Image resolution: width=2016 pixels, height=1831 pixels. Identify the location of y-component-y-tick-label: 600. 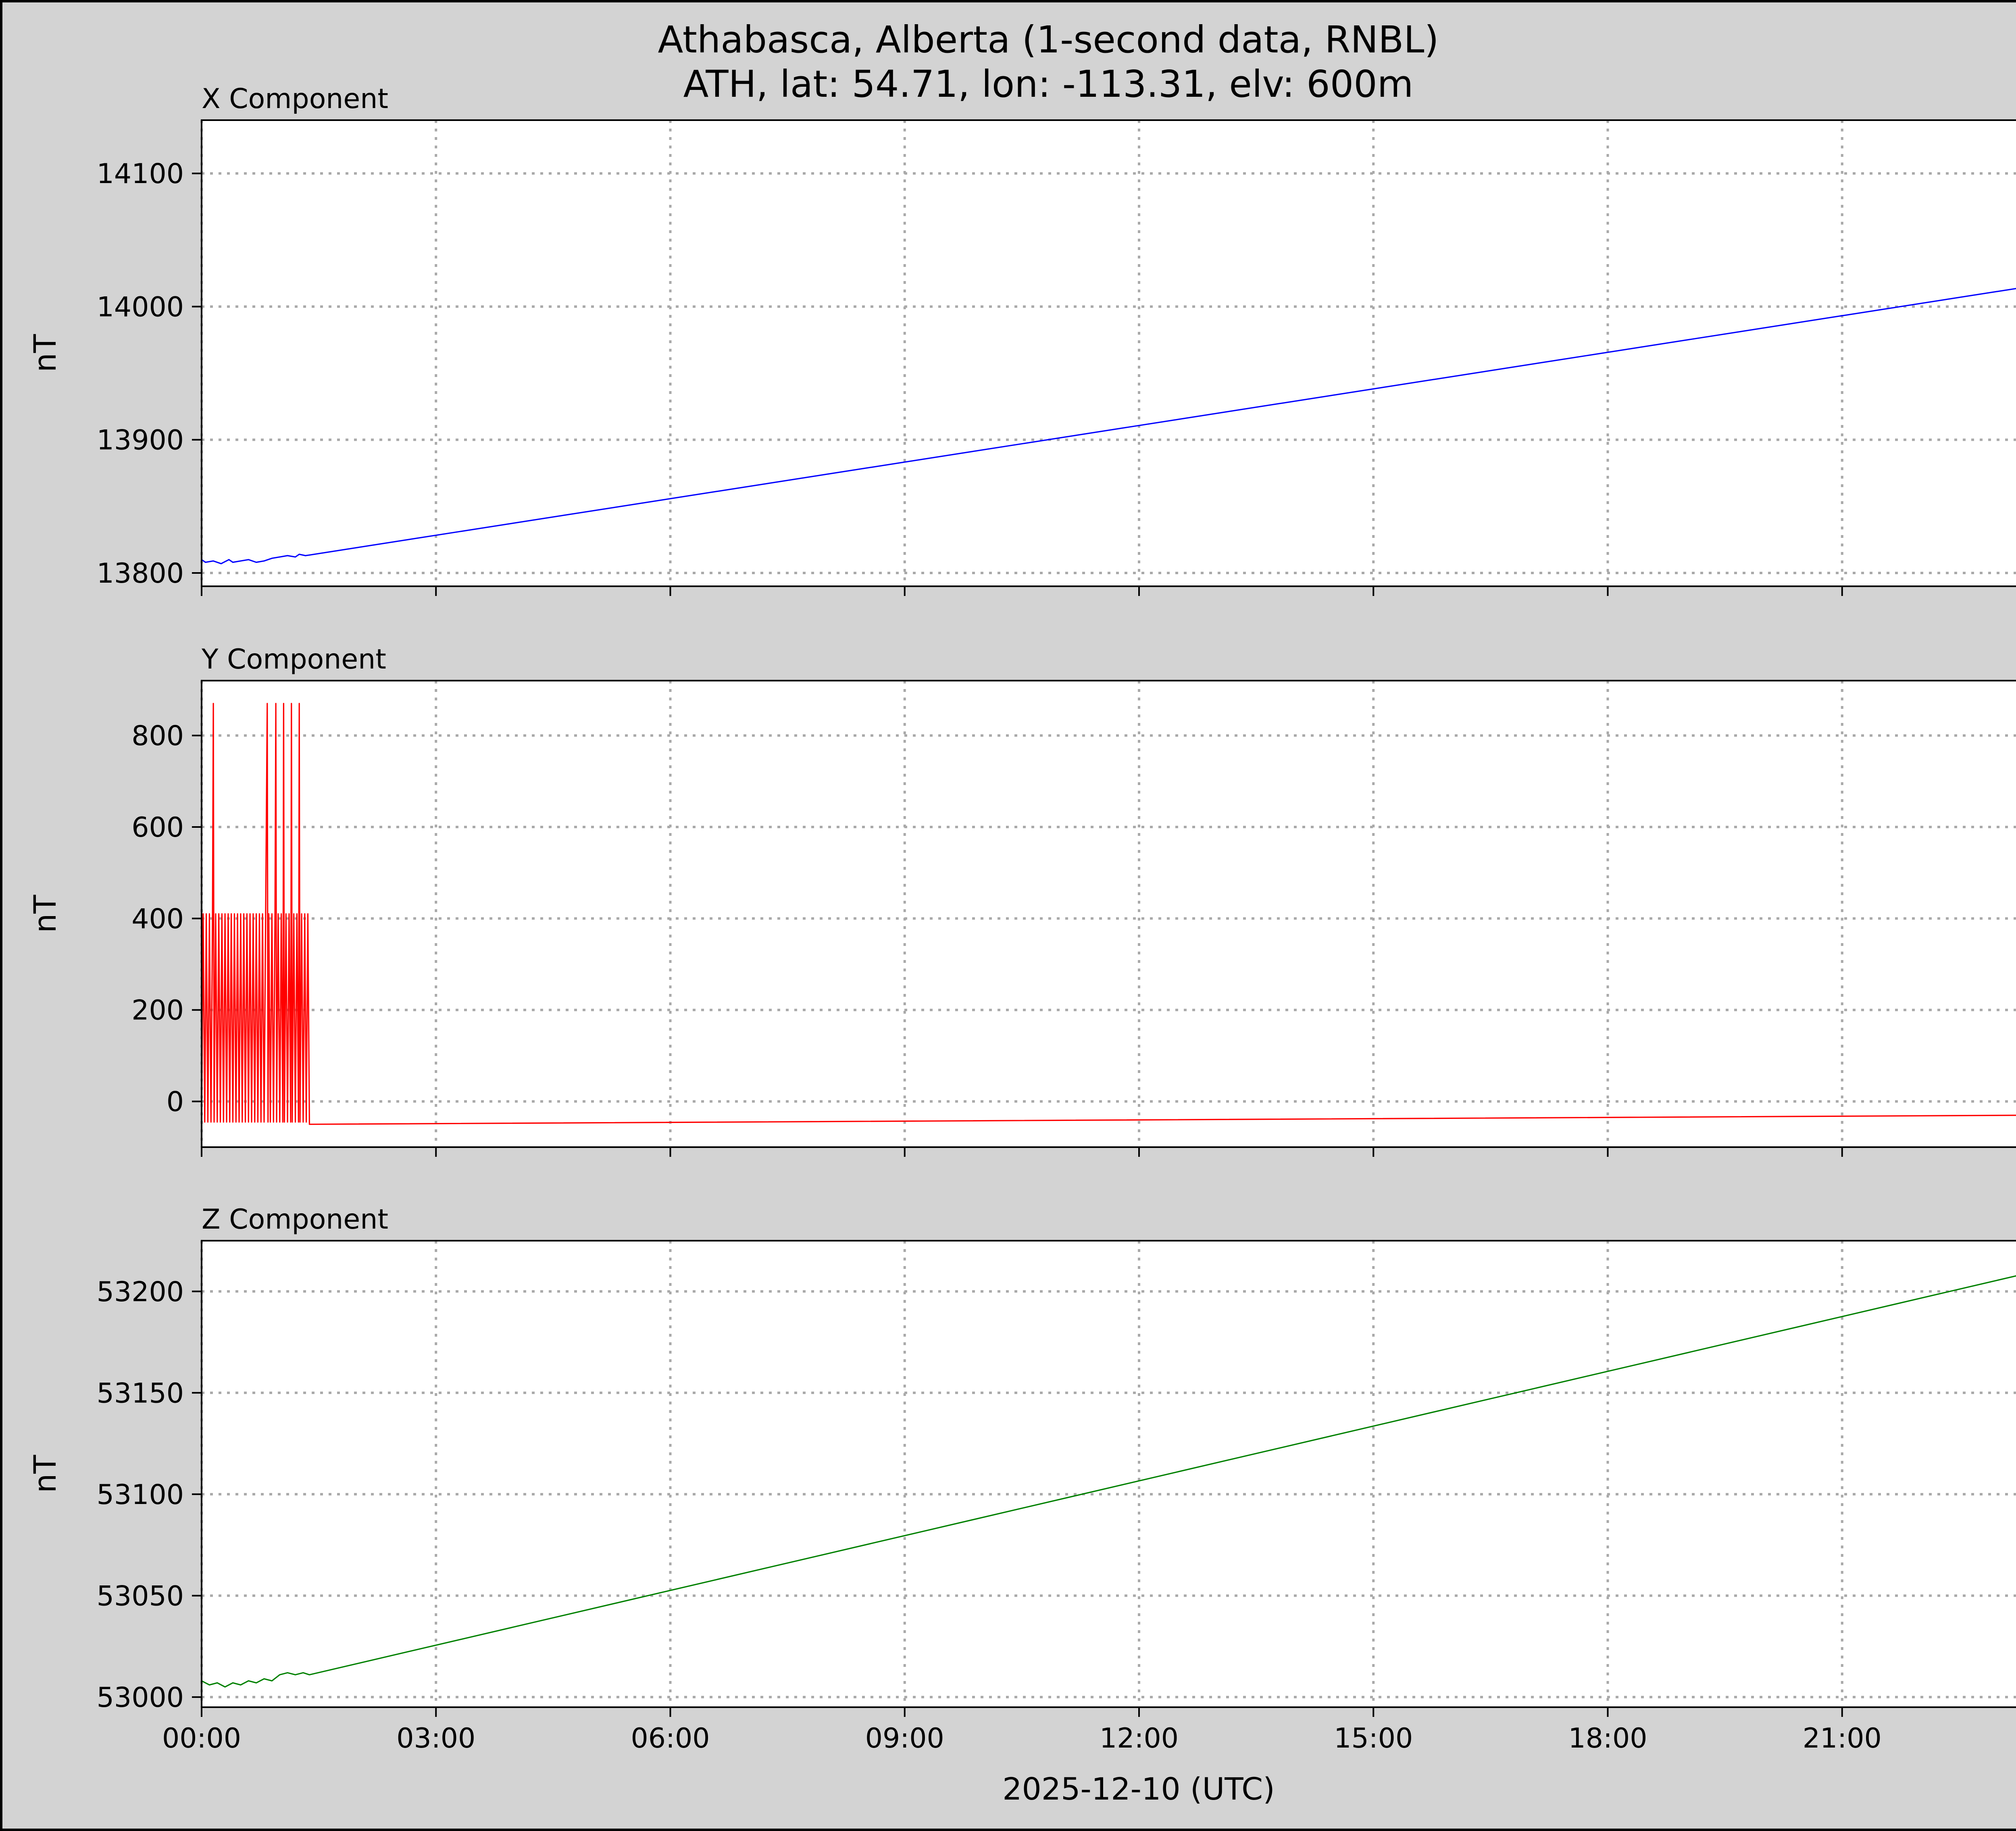
(157, 828).